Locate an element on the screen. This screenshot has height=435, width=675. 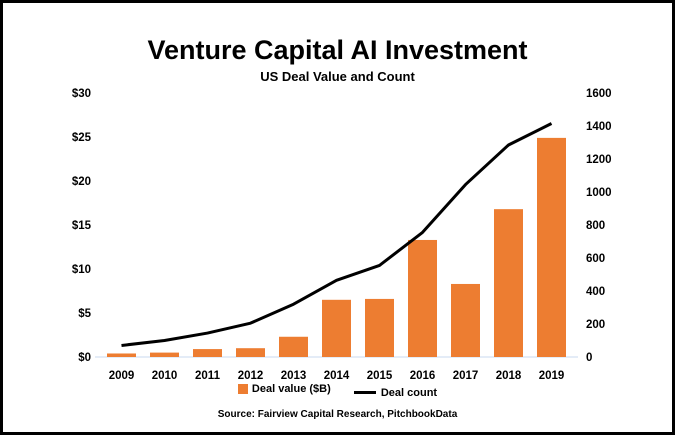
left-axis-tick-label: $0 is located at coordinates (84, 358).